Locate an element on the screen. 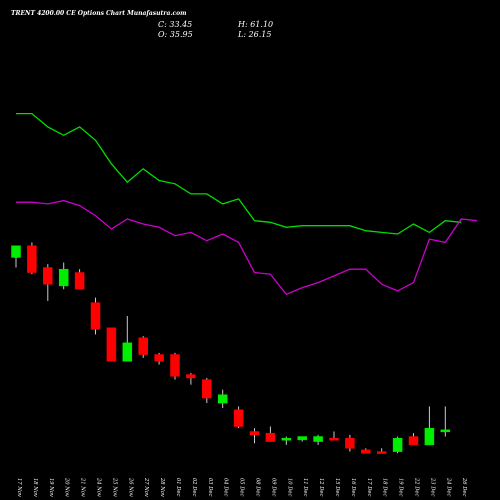  date-tick-label: 19 Dec is located at coordinates (401, 487).